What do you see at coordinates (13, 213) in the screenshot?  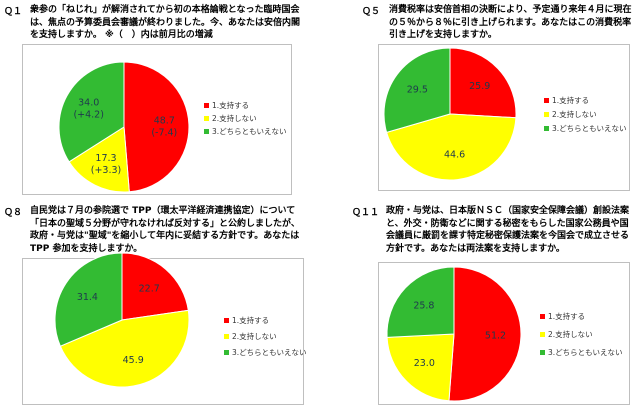 I see `question-number: Ｑ８` at bounding box center [13, 213].